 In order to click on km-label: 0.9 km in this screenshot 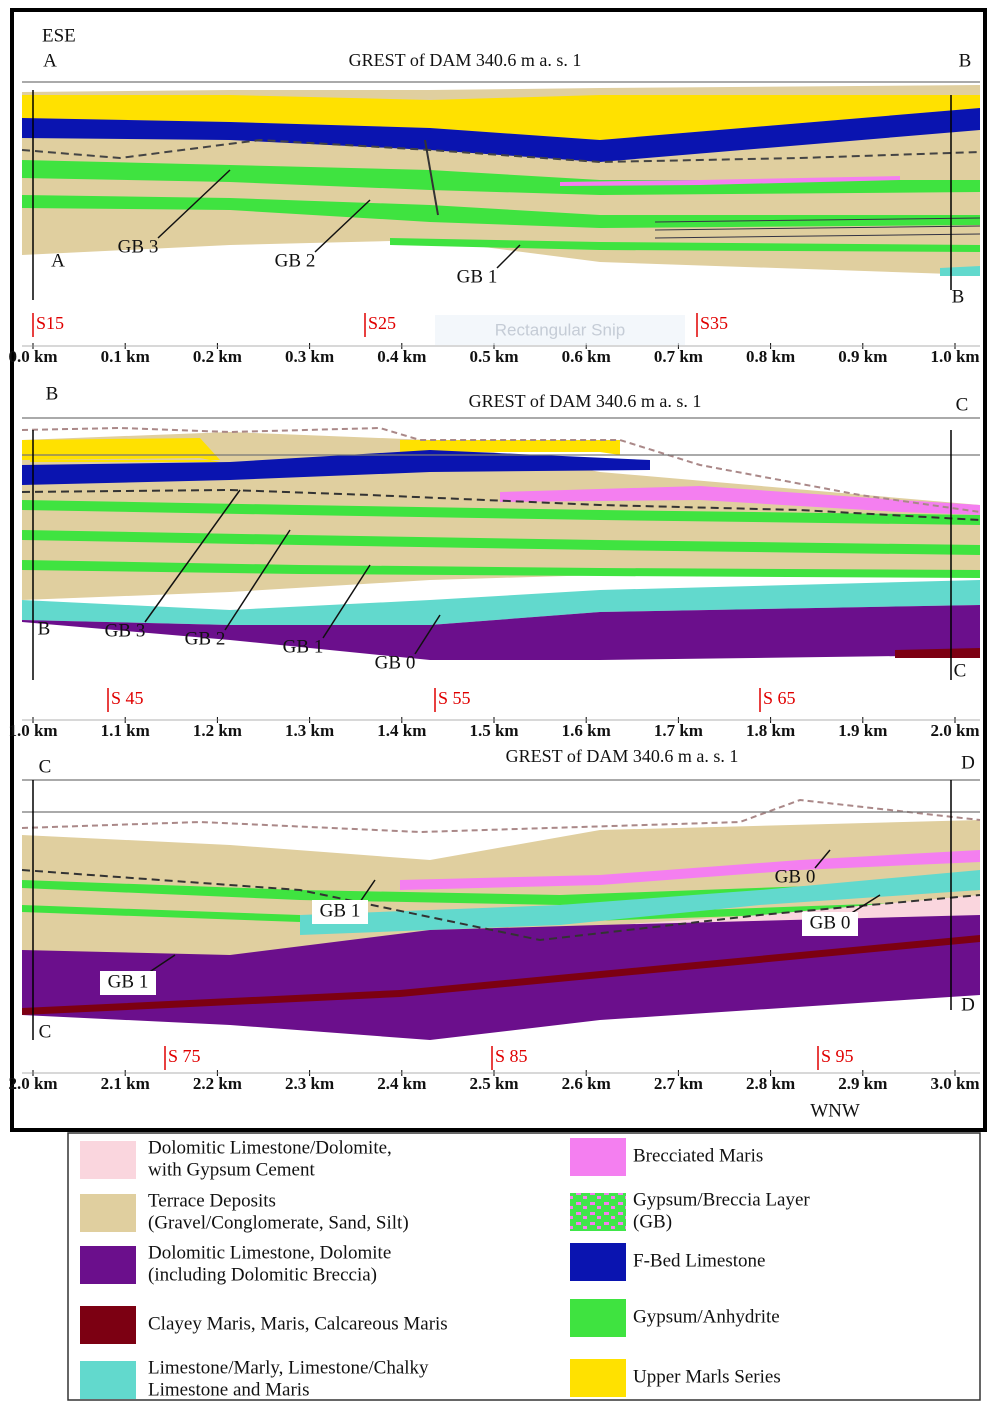, I will do `click(862, 356)`.